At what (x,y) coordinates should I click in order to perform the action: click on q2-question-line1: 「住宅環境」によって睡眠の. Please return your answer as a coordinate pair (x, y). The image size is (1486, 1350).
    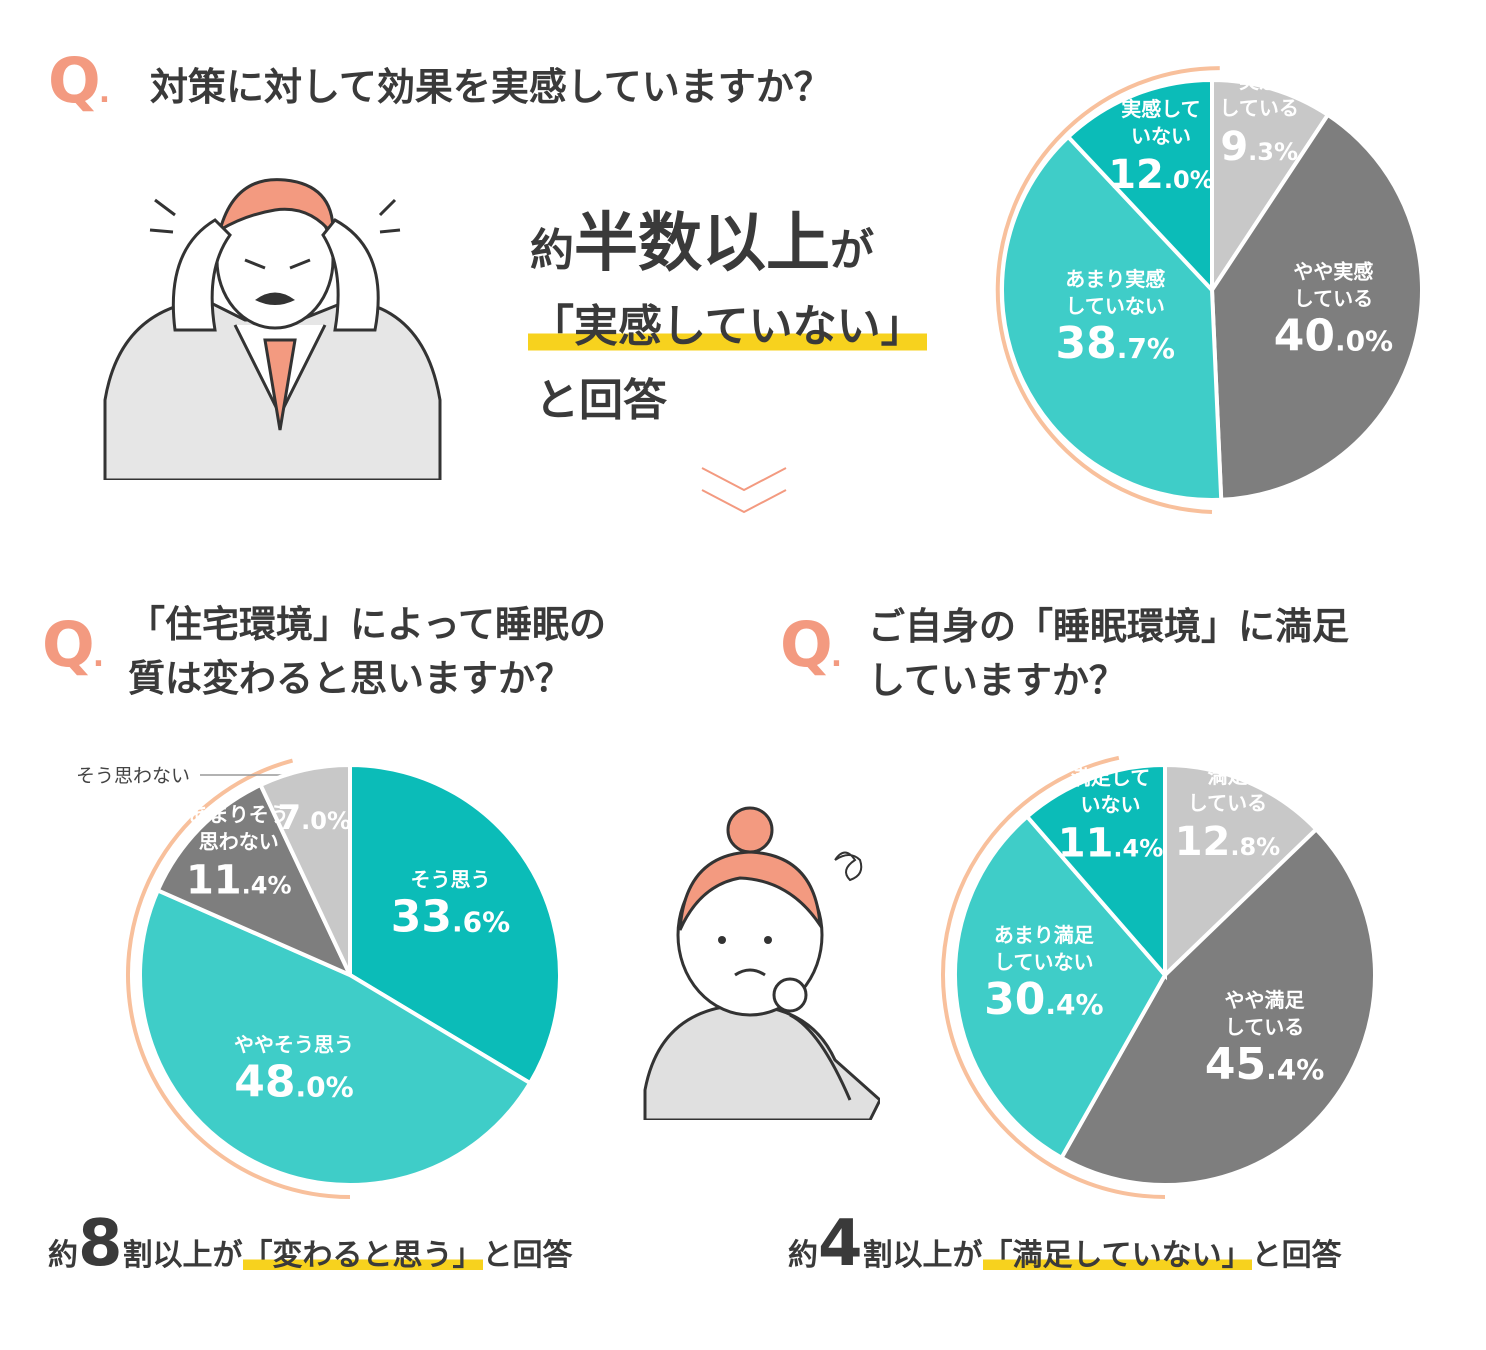
    Looking at the image, I should click on (367, 624).